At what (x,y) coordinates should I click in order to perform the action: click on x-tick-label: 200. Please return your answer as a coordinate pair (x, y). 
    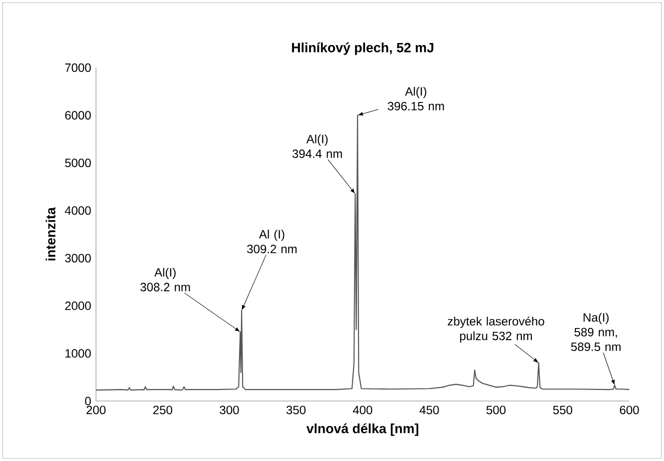
    Looking at the image, I should click on (96, 410).